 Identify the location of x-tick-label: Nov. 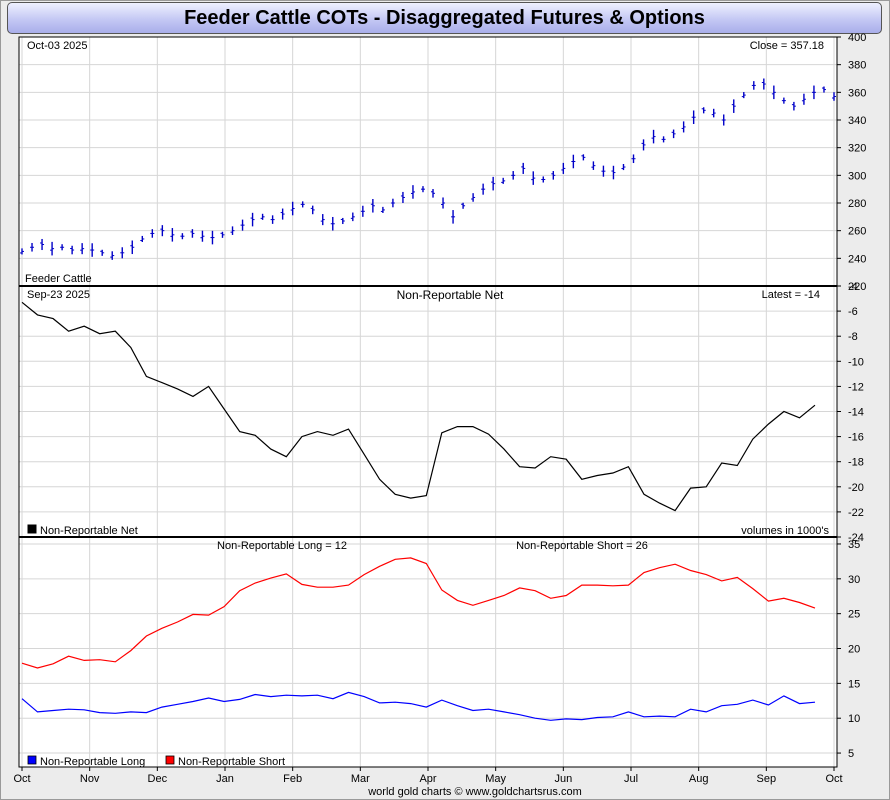
(90, 779).